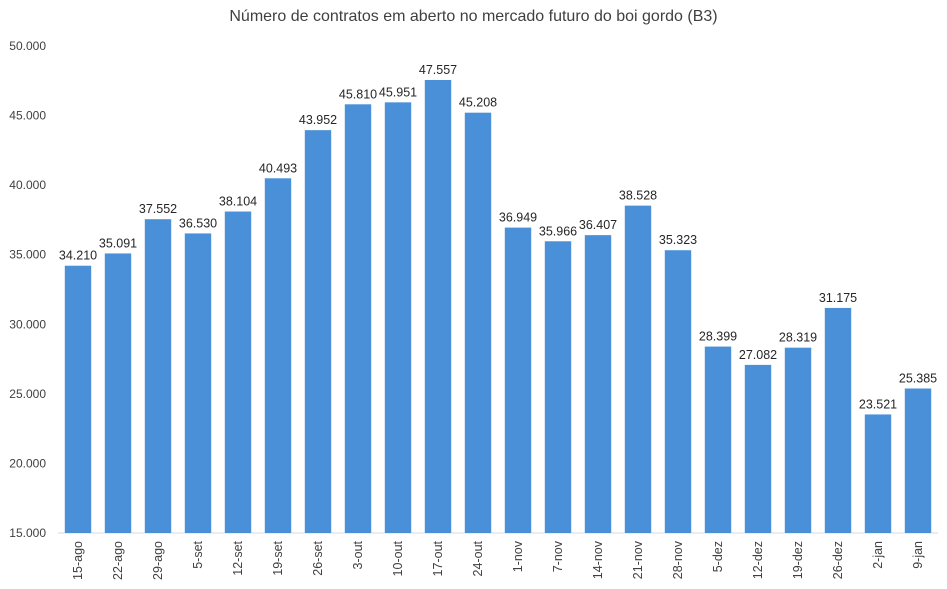 This screenshot has width=947, height=589. Describe the element at coordinates (758, 560) in the screenshot. I see `x-tick-label: 12-dez` at that location.